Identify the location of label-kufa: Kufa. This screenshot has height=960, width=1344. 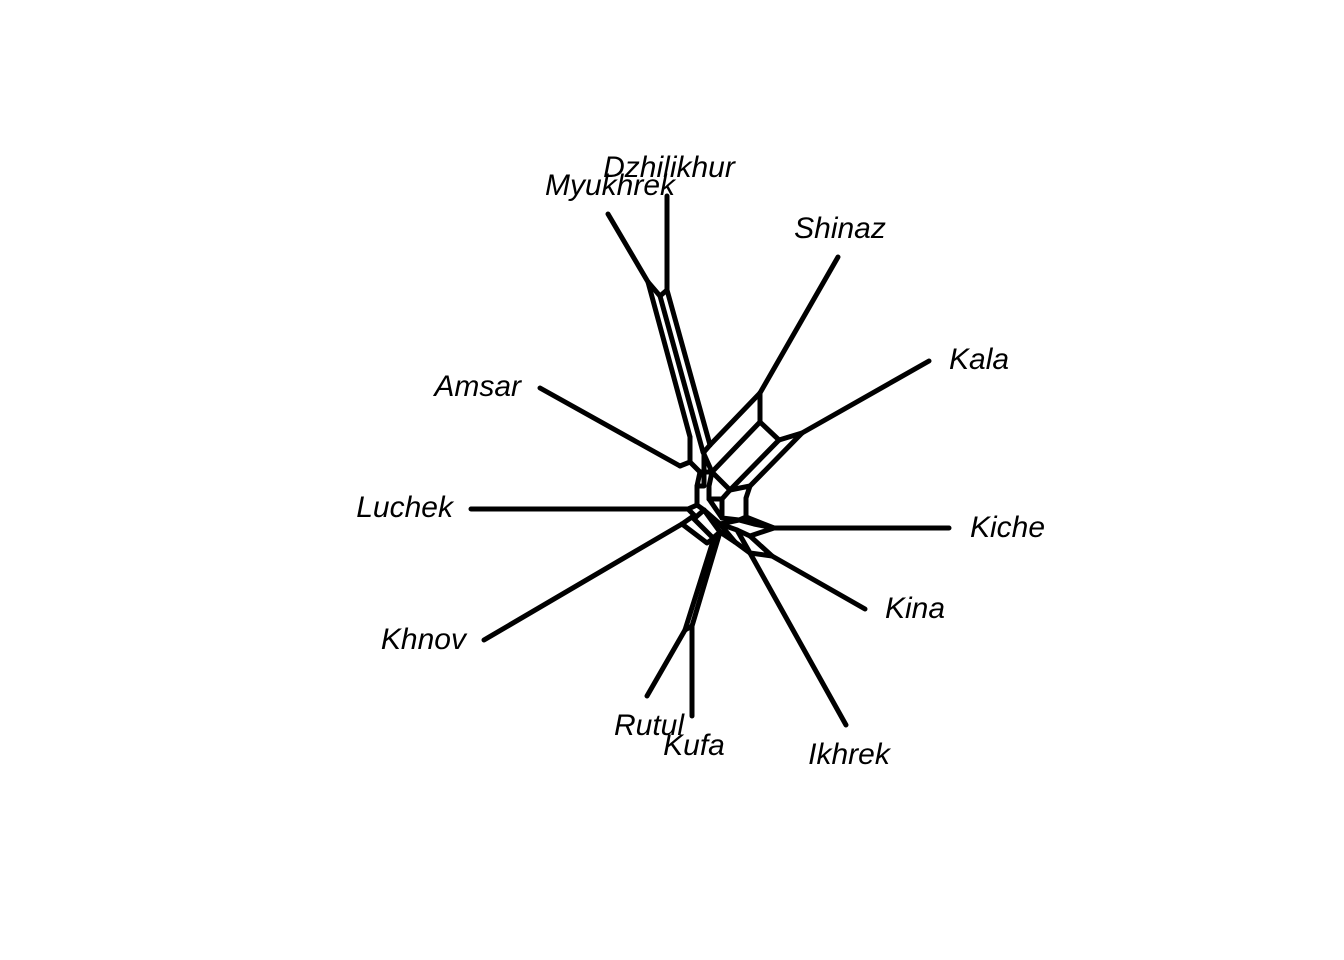
(694, 745).